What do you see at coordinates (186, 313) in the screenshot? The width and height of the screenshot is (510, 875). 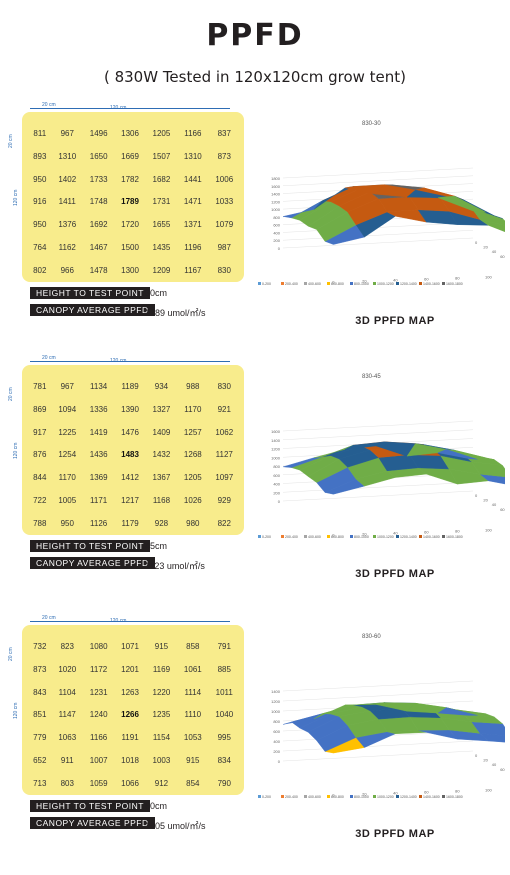 I see `average-unit: umol/㎡/s` at bounding box center [186, 313].